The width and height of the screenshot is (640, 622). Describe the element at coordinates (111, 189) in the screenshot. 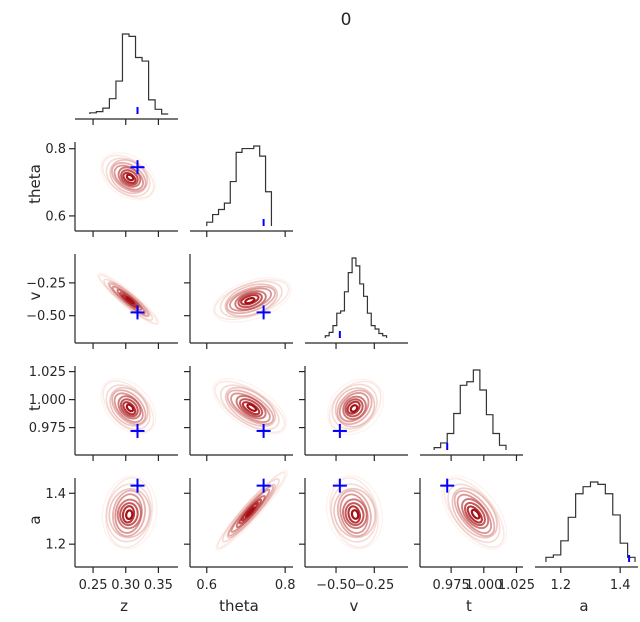

I see `axes-theta-z: 0.6 0.8` at that location.